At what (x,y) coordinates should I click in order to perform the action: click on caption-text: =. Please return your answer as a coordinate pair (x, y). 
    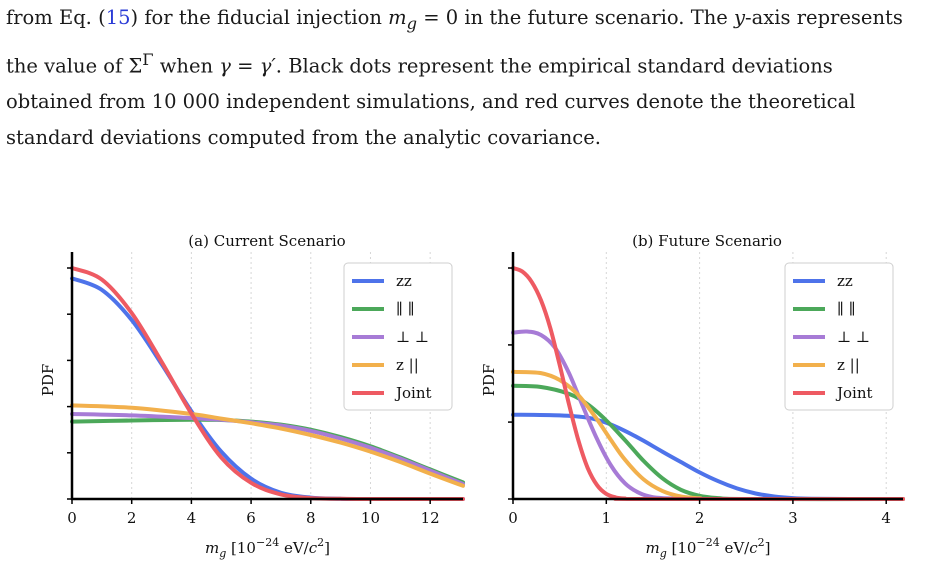
    Looking at the image, I should click on (245, 66).